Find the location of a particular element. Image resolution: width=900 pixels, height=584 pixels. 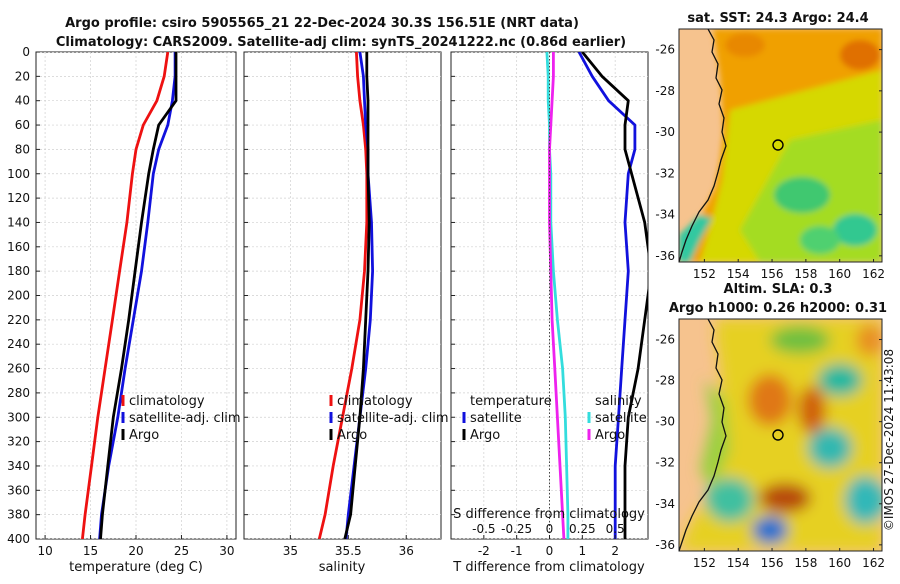

depth-tick-label: 320 is located at coordinates (18, 442).